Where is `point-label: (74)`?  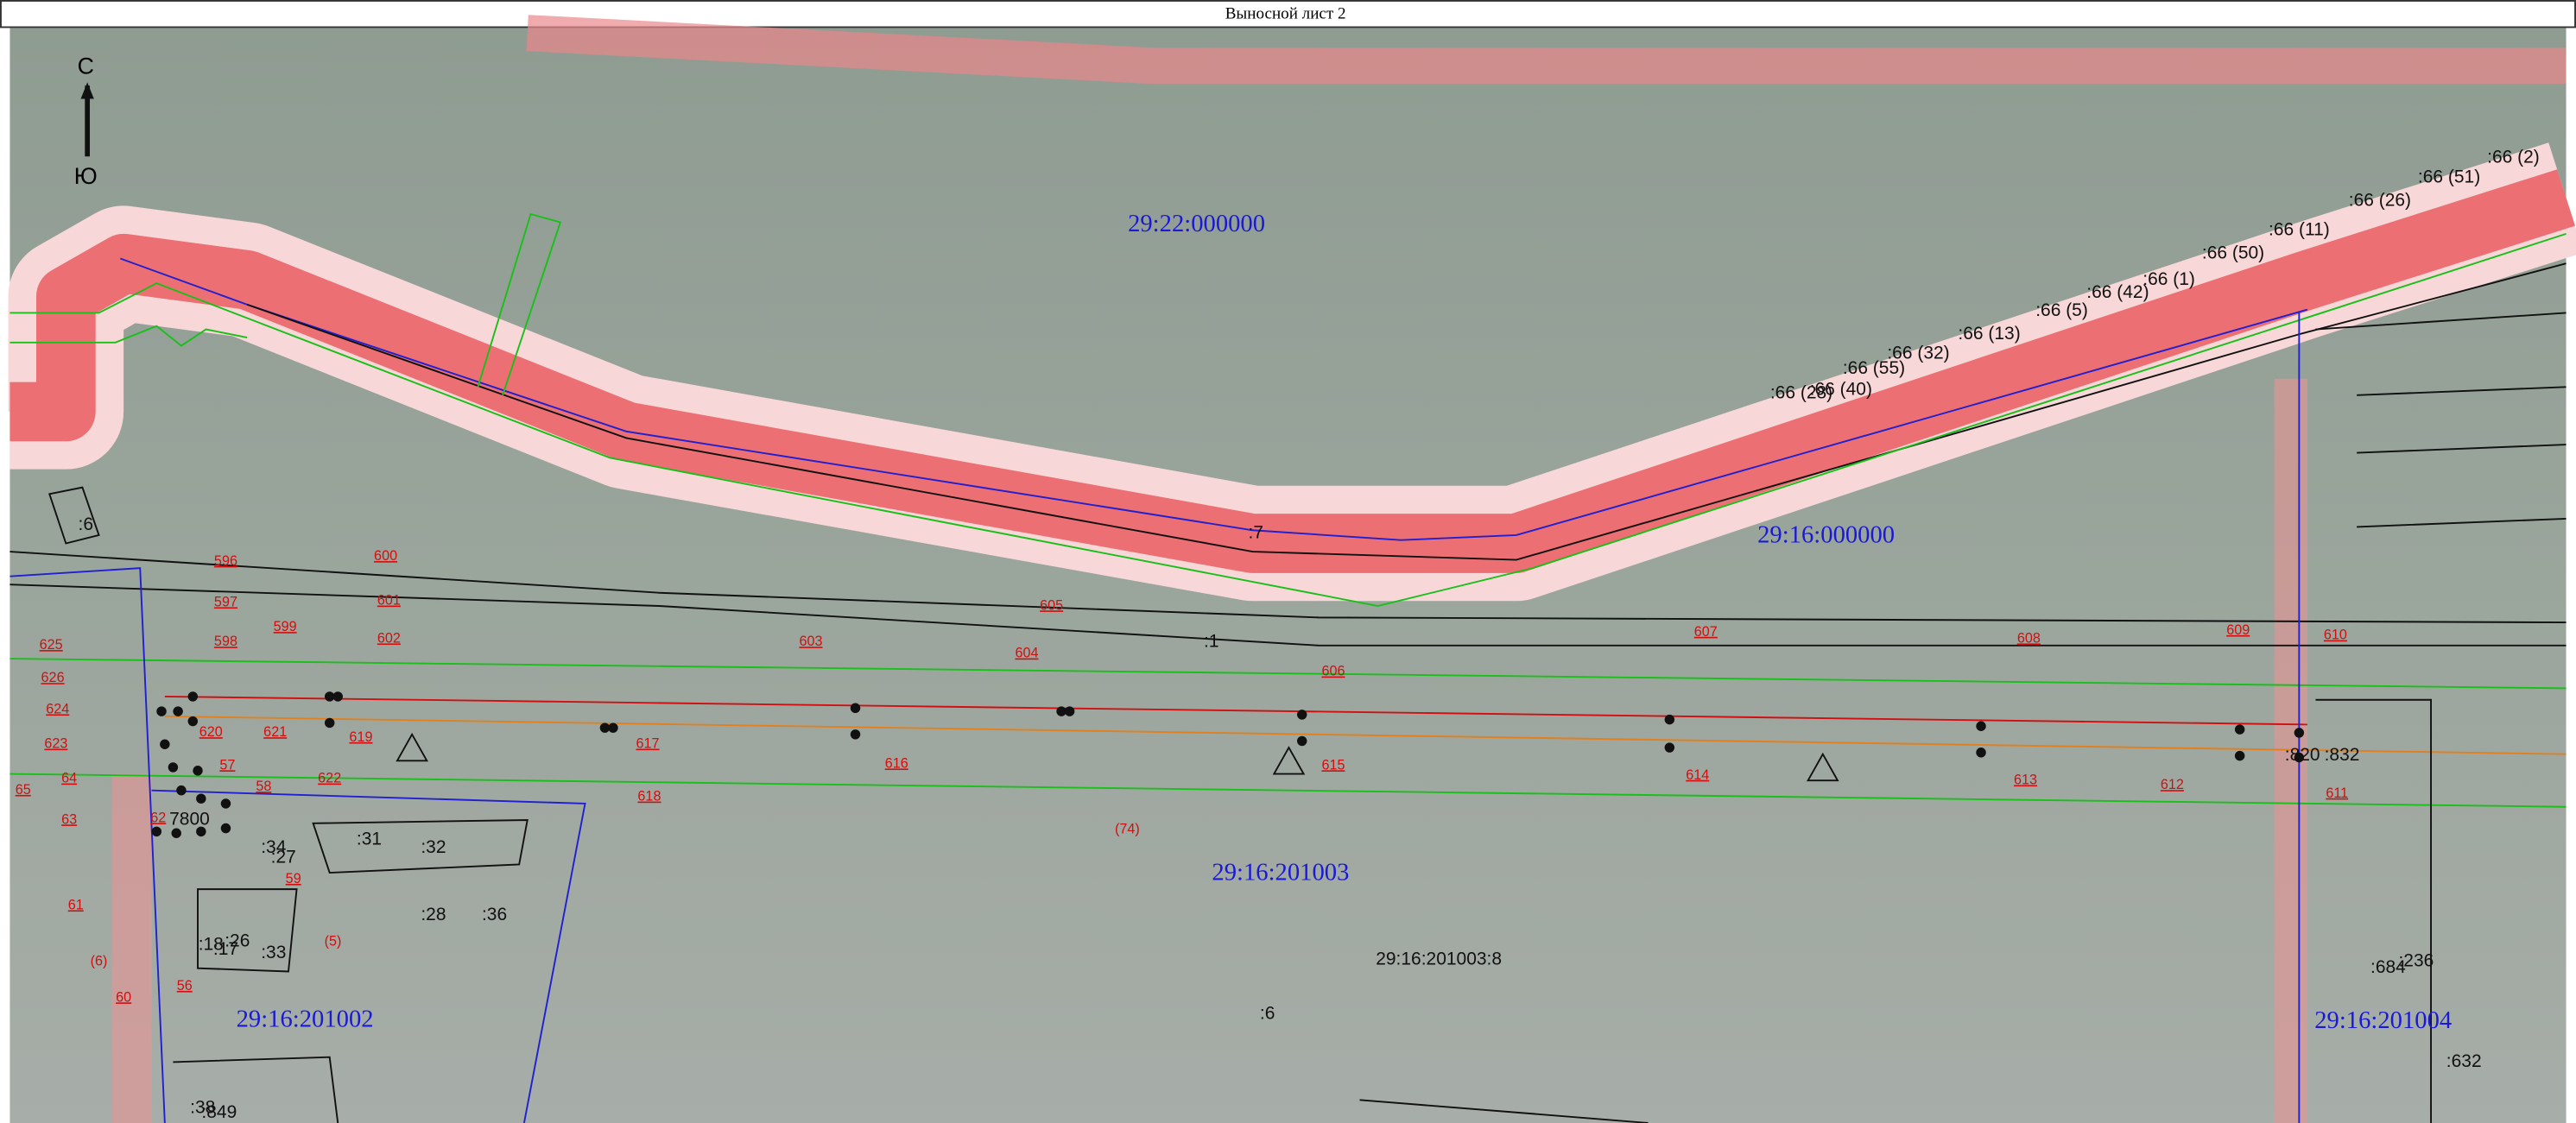
point-label: (74) is located at coordinates (1127, 829).